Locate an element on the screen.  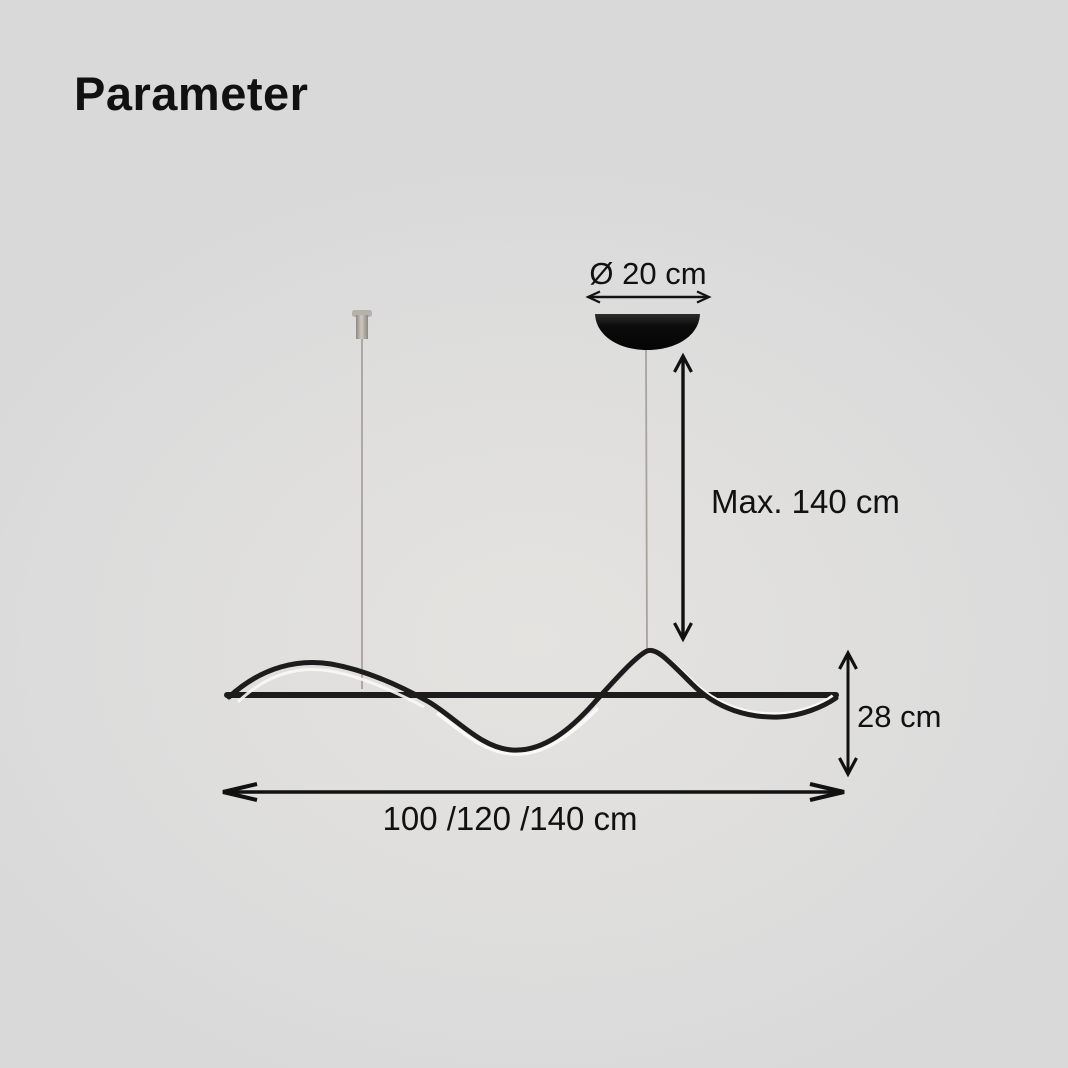
wave-ribbon is located at coordinates (532, 700).